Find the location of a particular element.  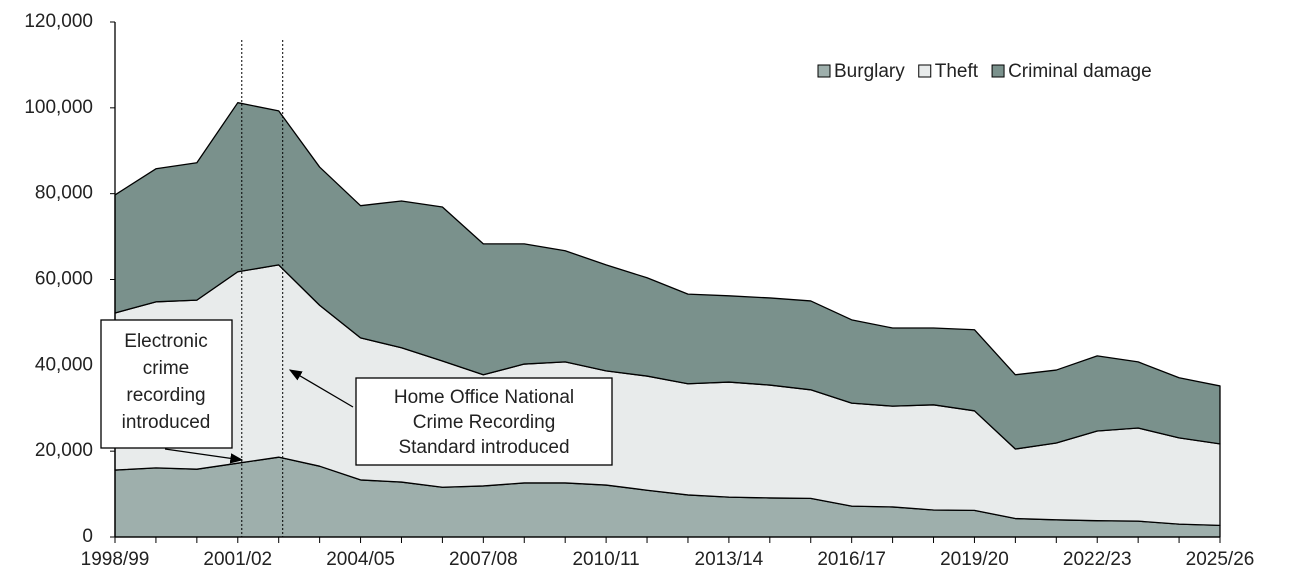

y-tick-label: 100,000 is located at coordinates (58, 107).